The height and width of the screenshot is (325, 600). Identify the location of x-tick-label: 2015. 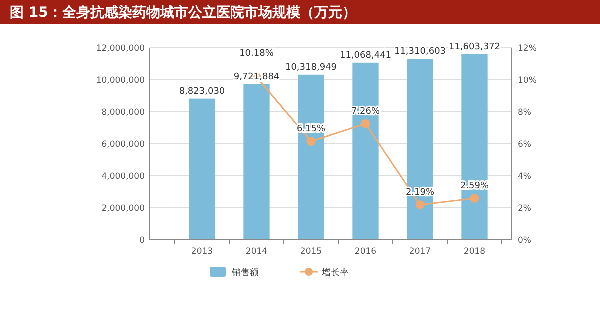
(311, 252).